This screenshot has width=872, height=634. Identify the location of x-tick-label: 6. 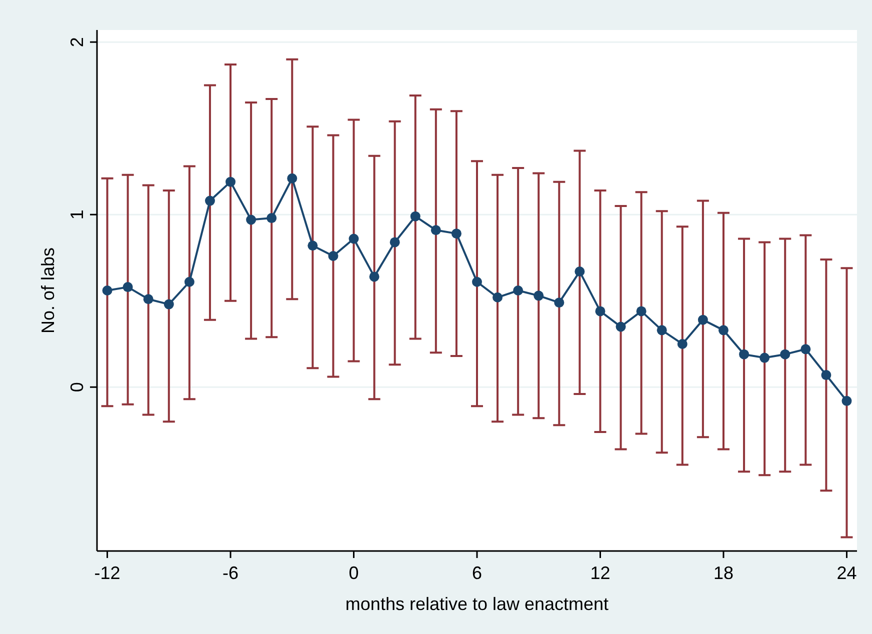
(477, 573).